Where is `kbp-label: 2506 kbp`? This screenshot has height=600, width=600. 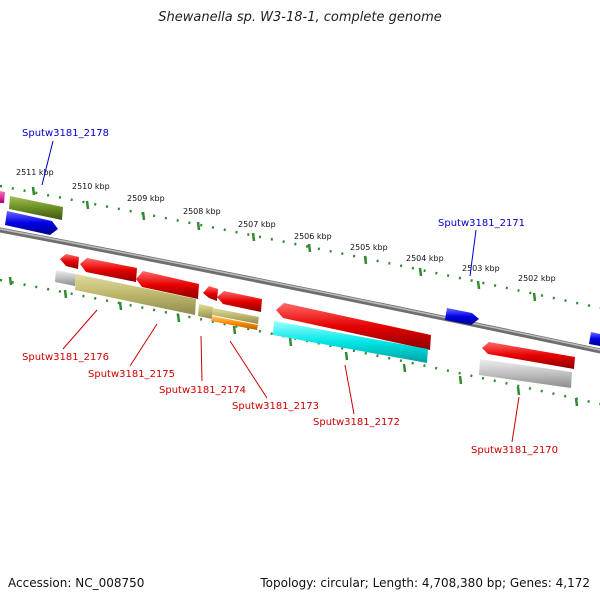 kbp-label: 2506 kbp is located at coordinates (313, 236).